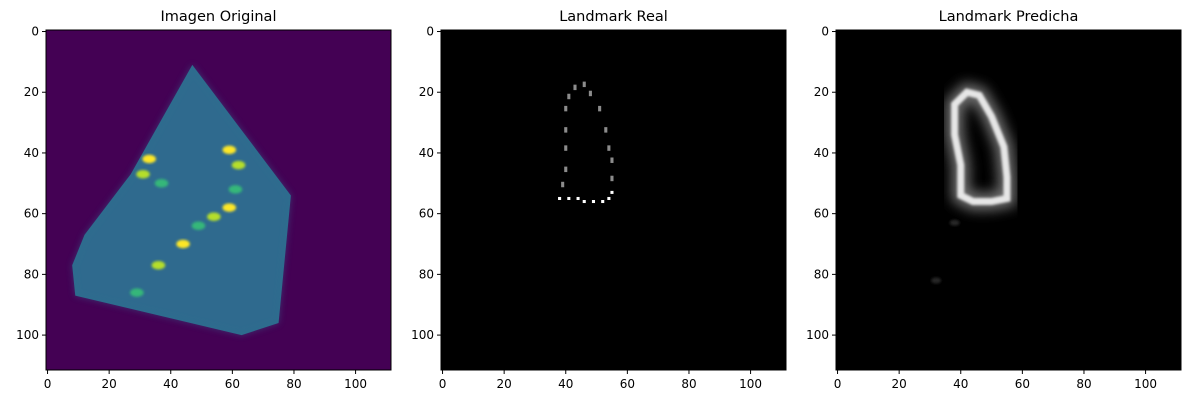  I want to click on predicted-contour, so click(981, 147).